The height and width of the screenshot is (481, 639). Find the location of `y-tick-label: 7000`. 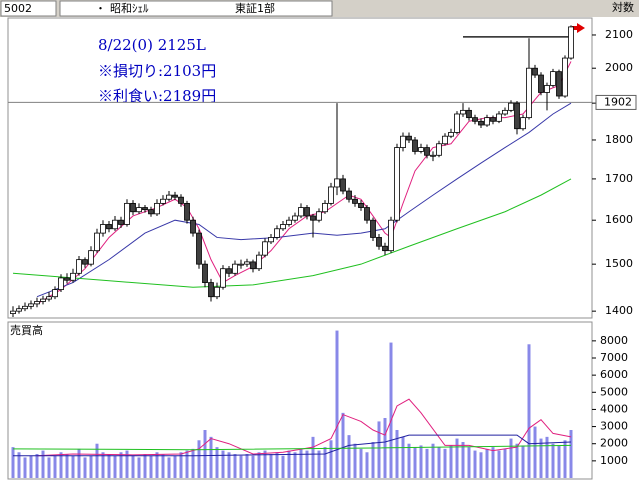

y-tick-label: 7000 is located at coordinates (614, 357).